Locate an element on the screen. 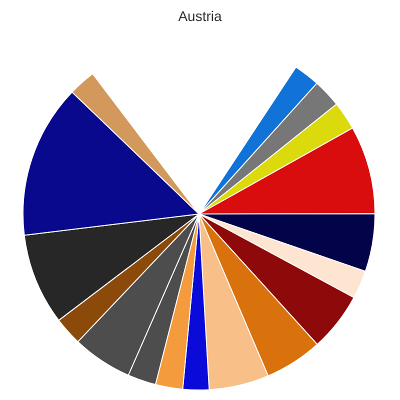 The image size is (400, 400). chart-title: Austria is located at coordinates (200, 16).